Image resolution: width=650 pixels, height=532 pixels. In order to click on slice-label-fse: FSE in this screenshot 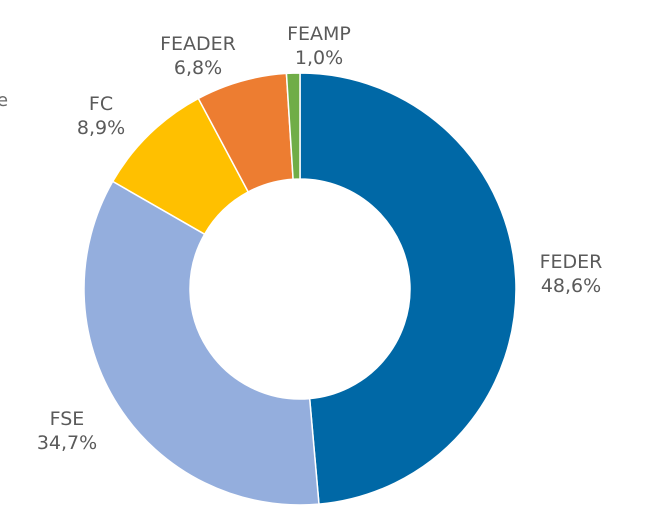, I will do `click(67, 419)`.